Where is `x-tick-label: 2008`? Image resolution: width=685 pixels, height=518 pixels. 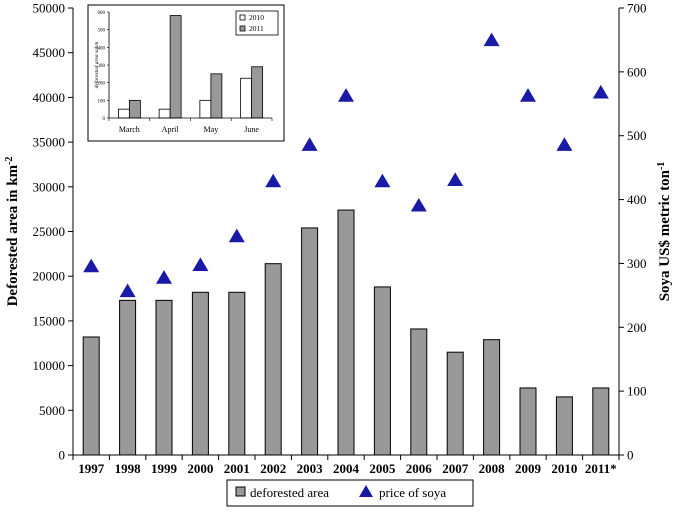
x-tick-label: 2008 is located at coordinates (492, 468).